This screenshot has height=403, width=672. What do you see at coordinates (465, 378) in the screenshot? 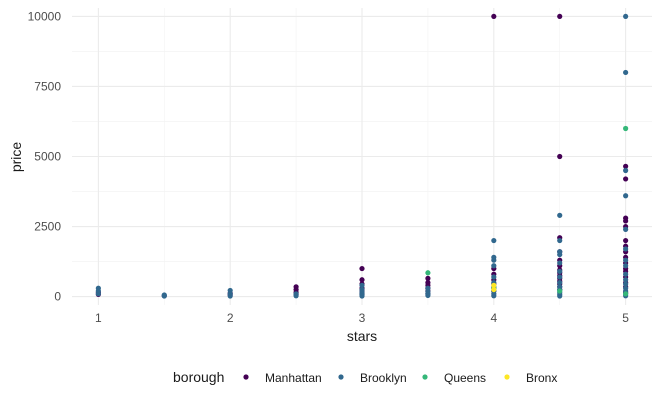
I see `legend-label-queens: Queens` at bounding box center [465, 378].